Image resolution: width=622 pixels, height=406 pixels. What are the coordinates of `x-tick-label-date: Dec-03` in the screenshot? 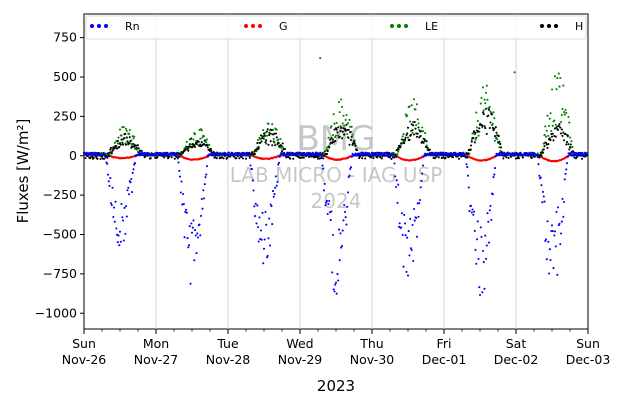 It's located at (588, 359).